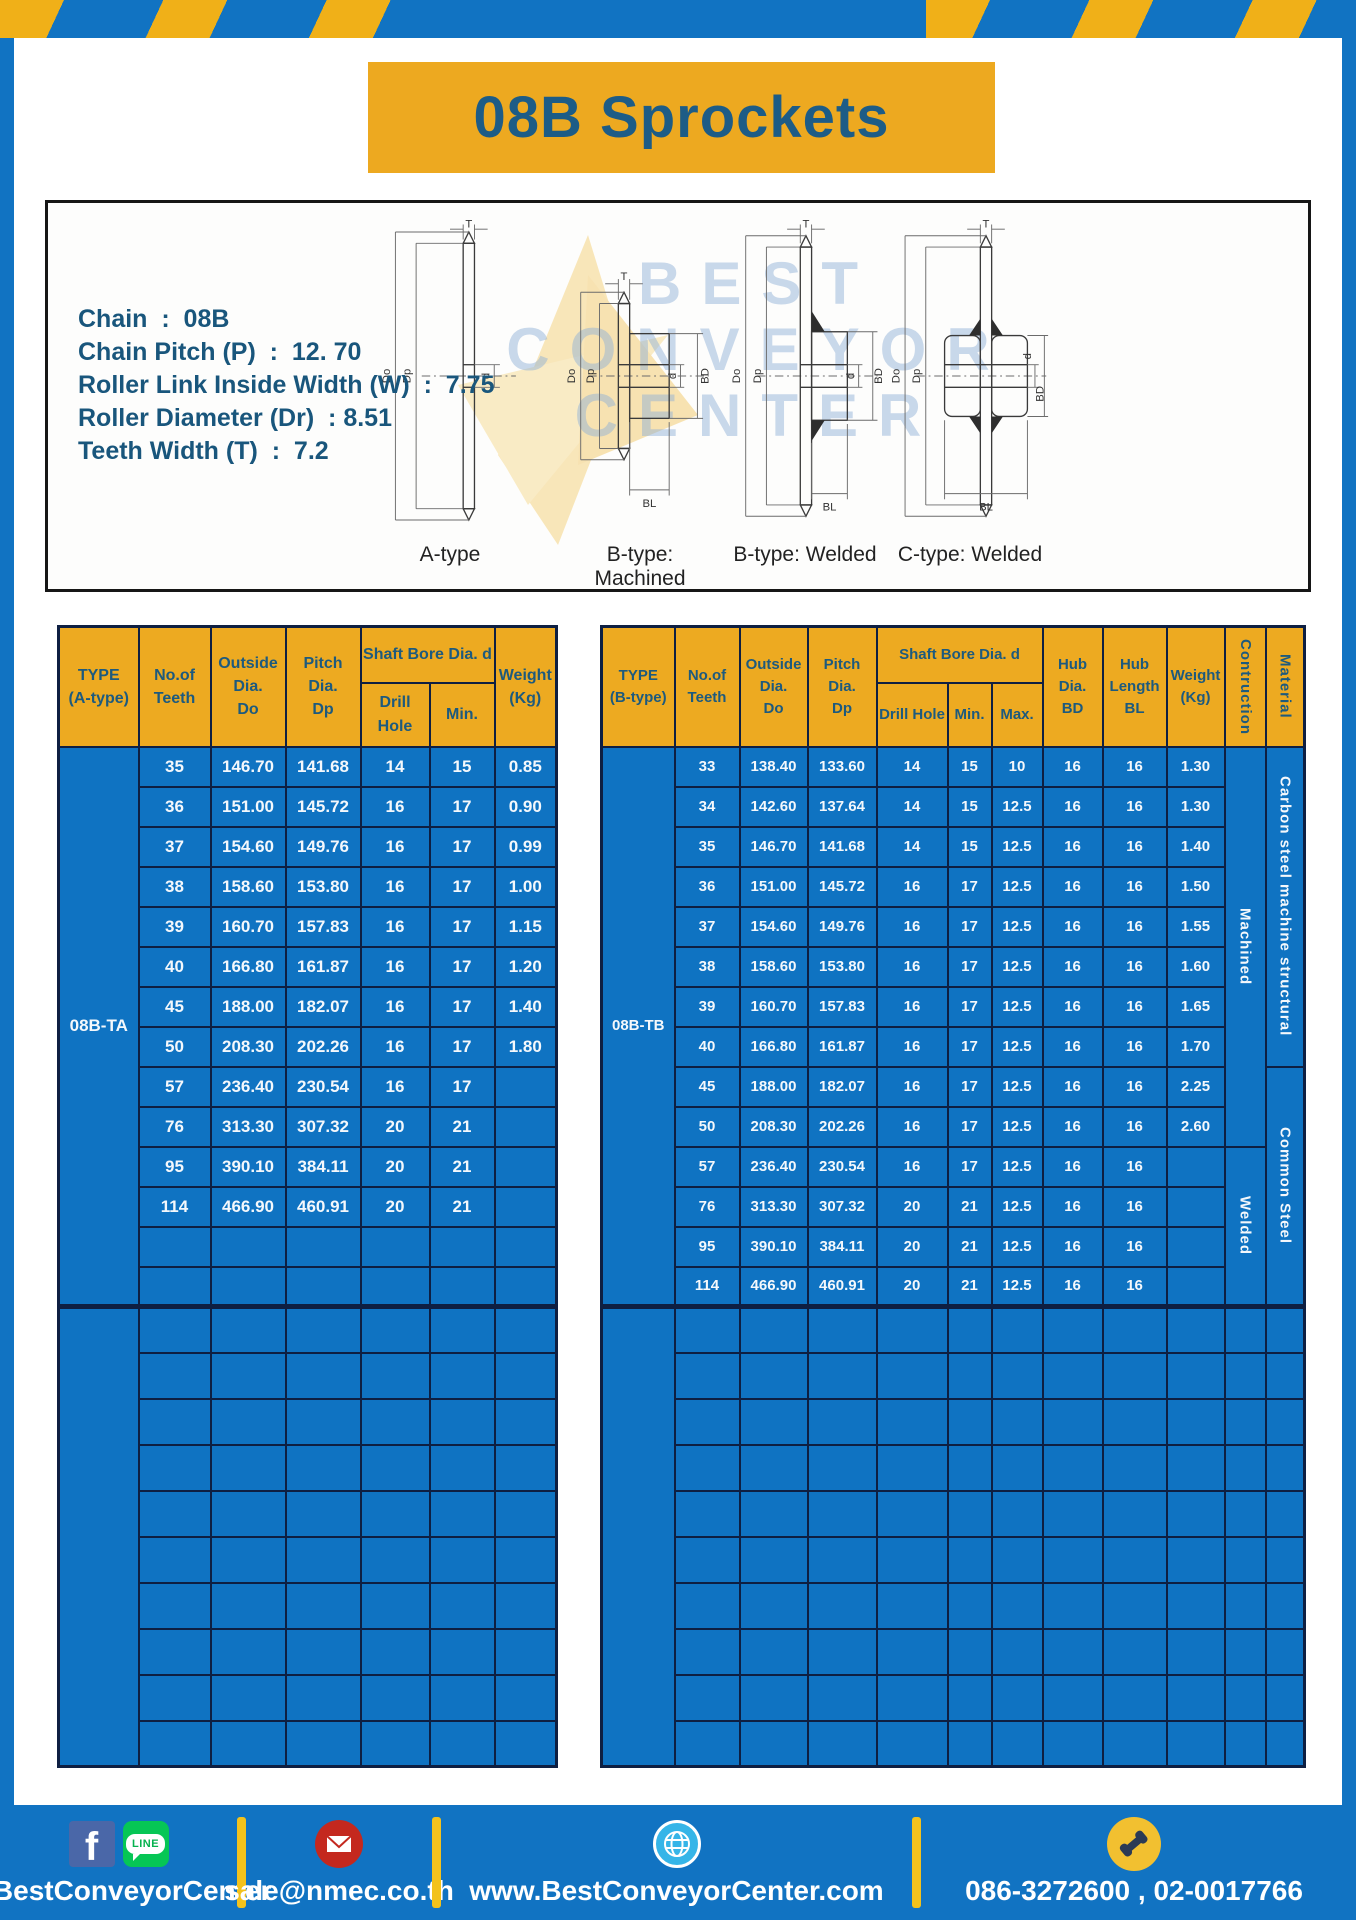  Describe the element at coordinates (842, 806) in the screenshot. I see `table-cell: 137.64` at that location.